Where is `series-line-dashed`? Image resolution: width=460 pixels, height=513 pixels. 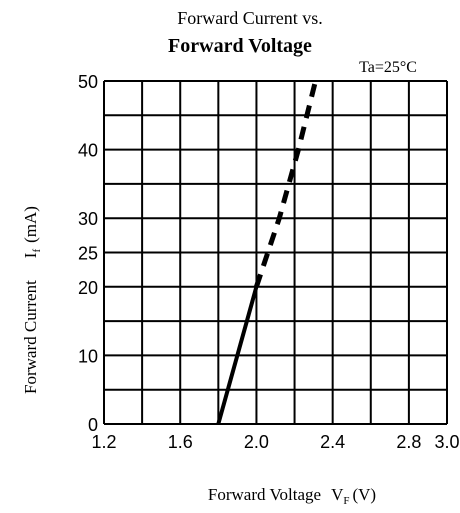
series-line-dashed is located at coordinates (286, 184).